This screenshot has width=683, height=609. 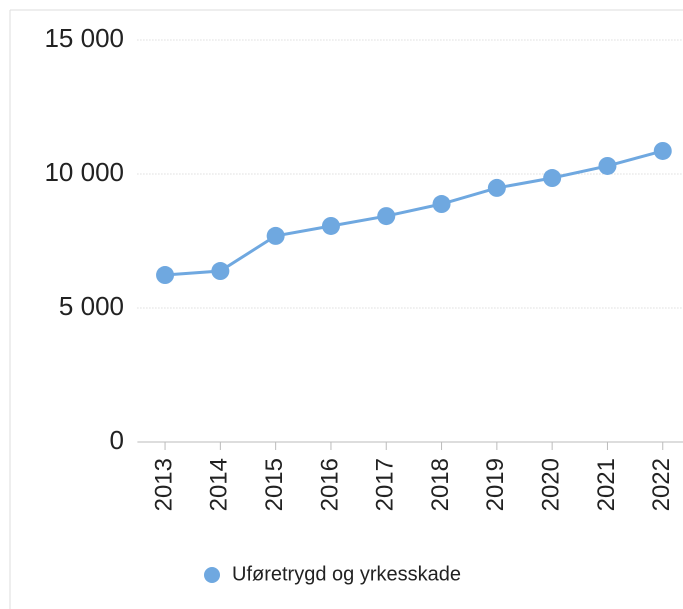 I want to click on x-tick-label: 2016, so click(x=329, y=484).